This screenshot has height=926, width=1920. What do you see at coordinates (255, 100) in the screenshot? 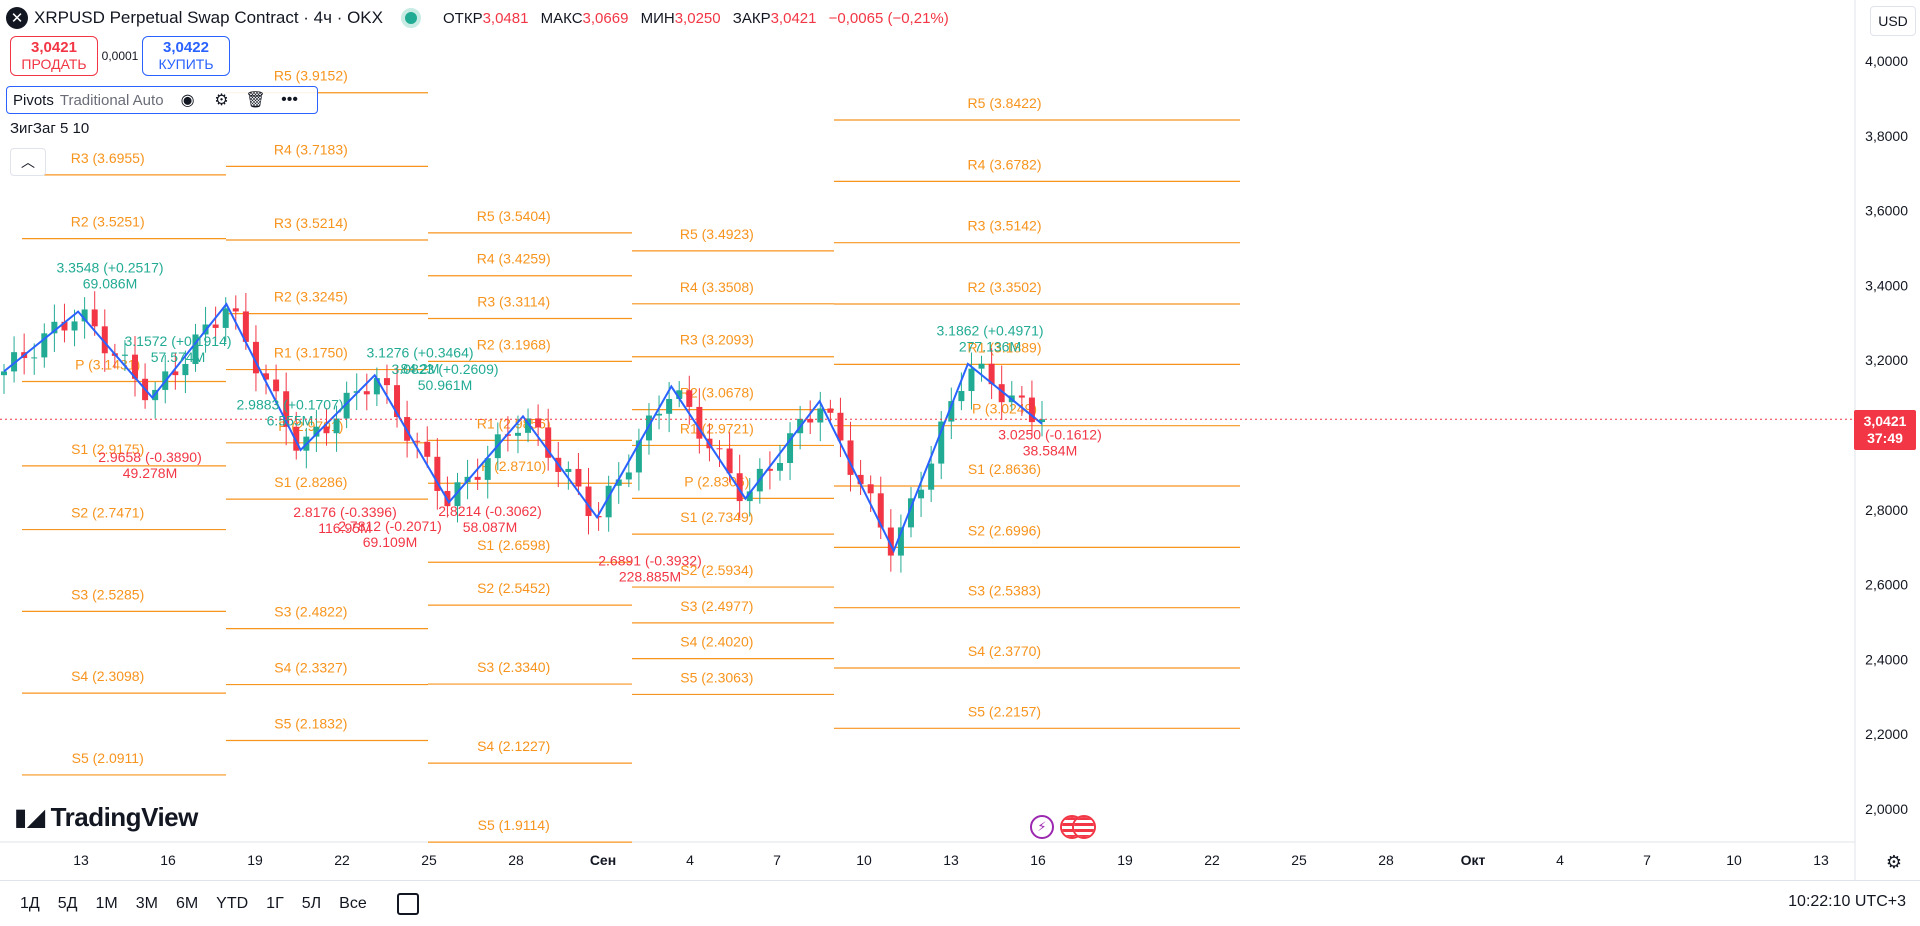
I see `trash-icon: 🗑` at bounding box center [255, 100].